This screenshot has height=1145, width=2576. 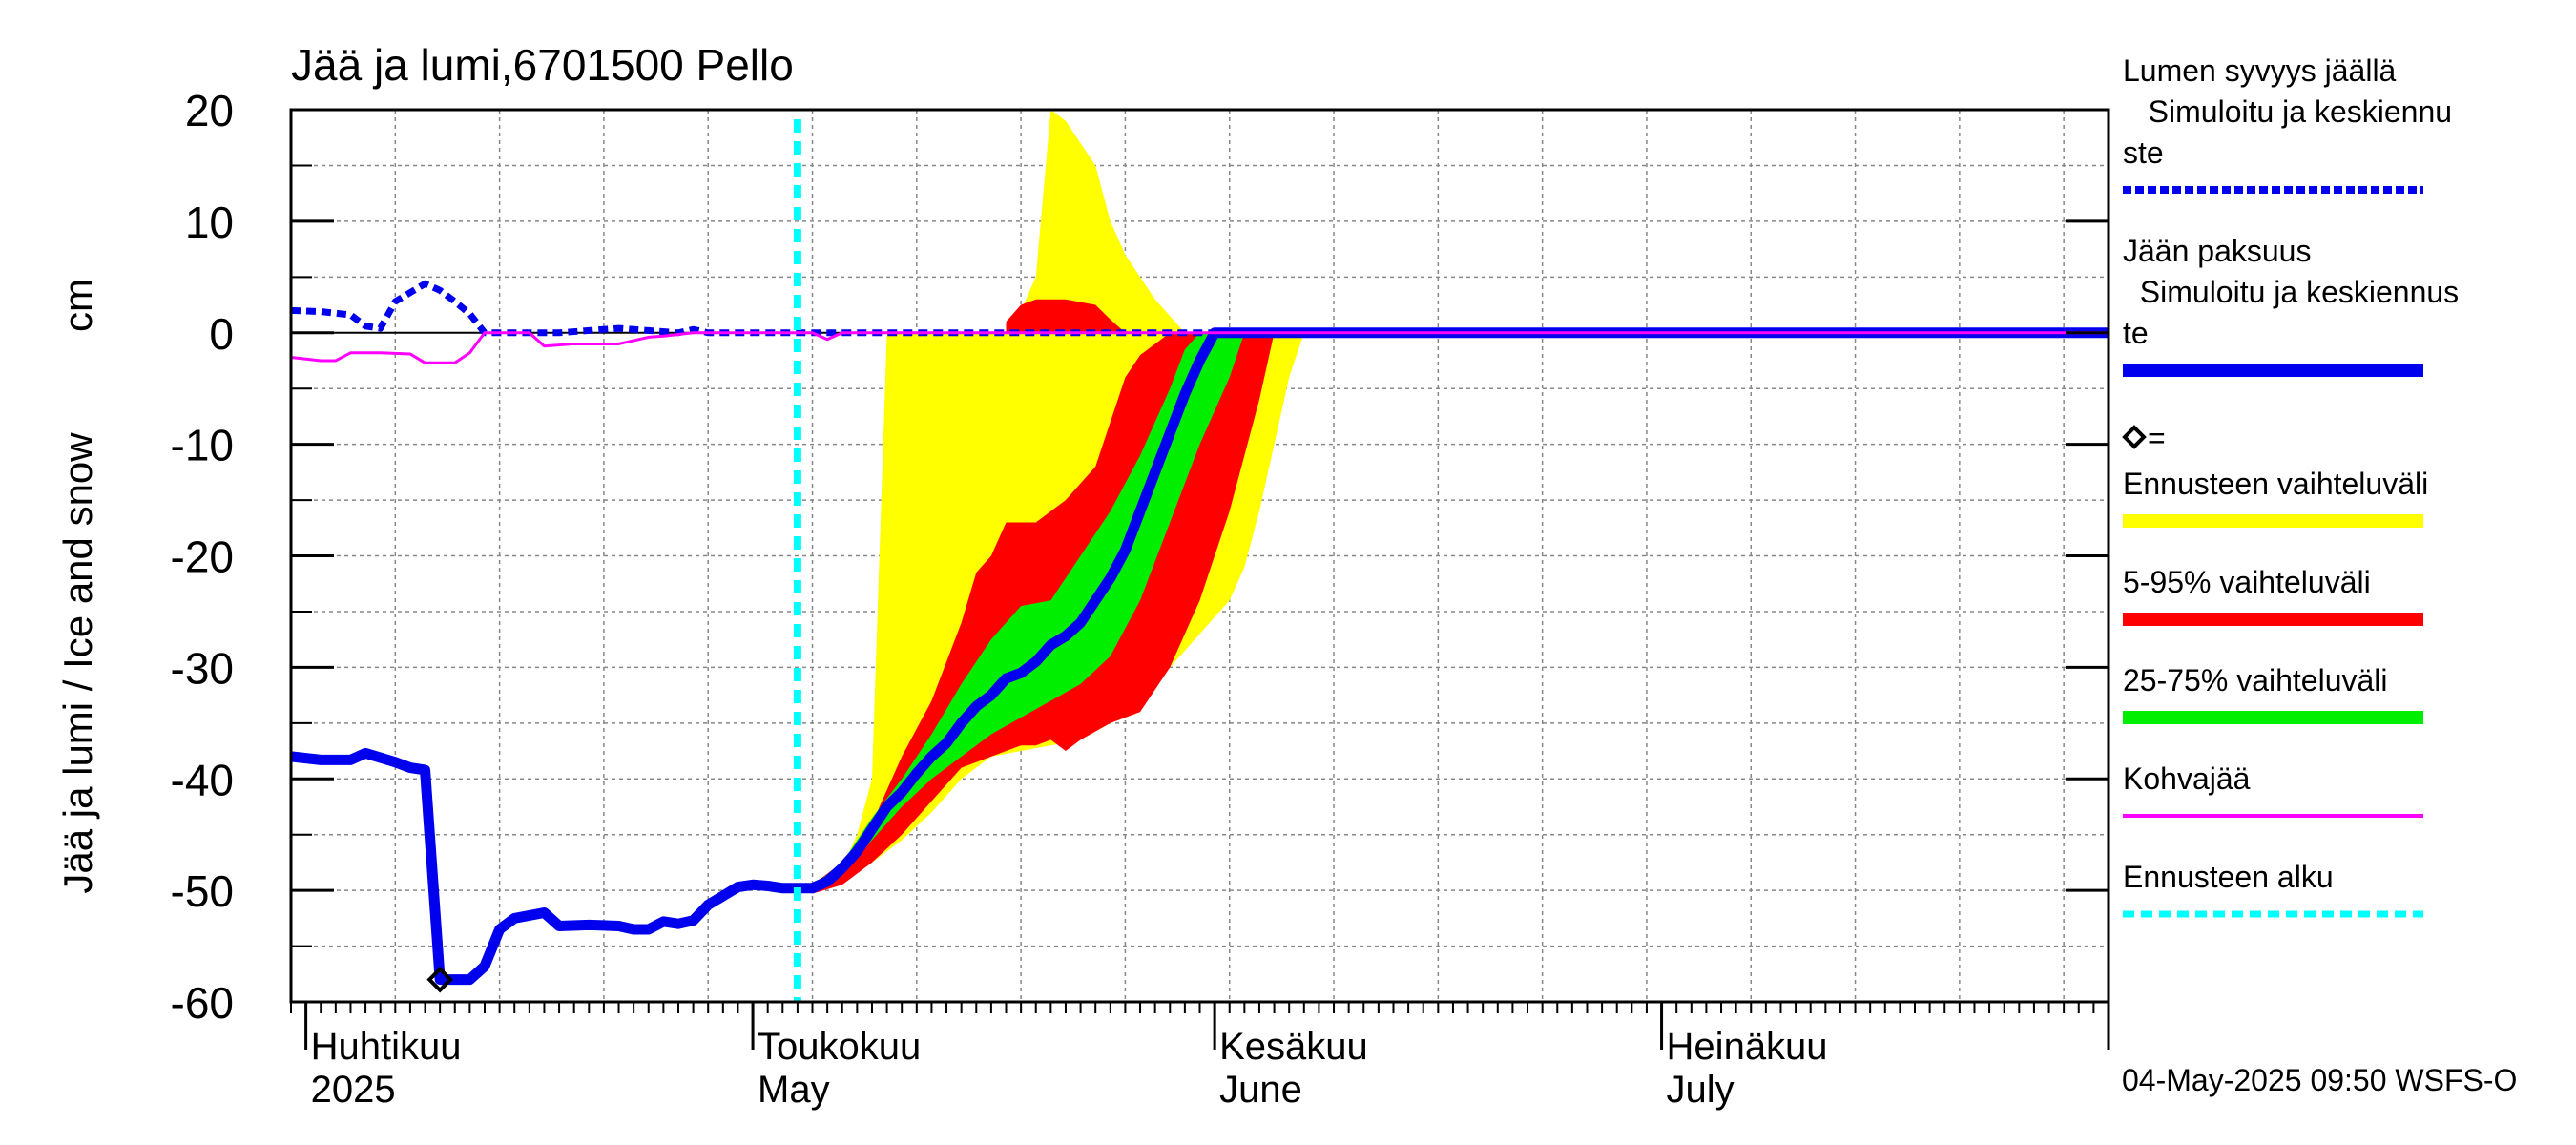 I want to click on y-tick-label: 10, so click(x=209, y=222).